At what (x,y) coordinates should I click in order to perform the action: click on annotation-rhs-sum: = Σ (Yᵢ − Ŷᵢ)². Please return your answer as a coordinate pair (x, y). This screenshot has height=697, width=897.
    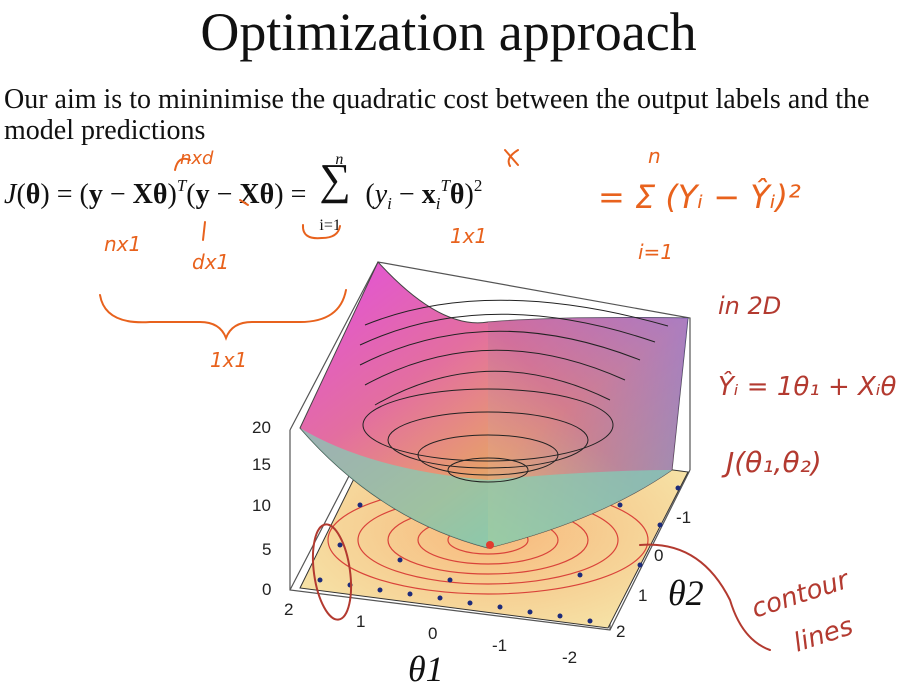
    Looking at the image, I should click on (699, 197).